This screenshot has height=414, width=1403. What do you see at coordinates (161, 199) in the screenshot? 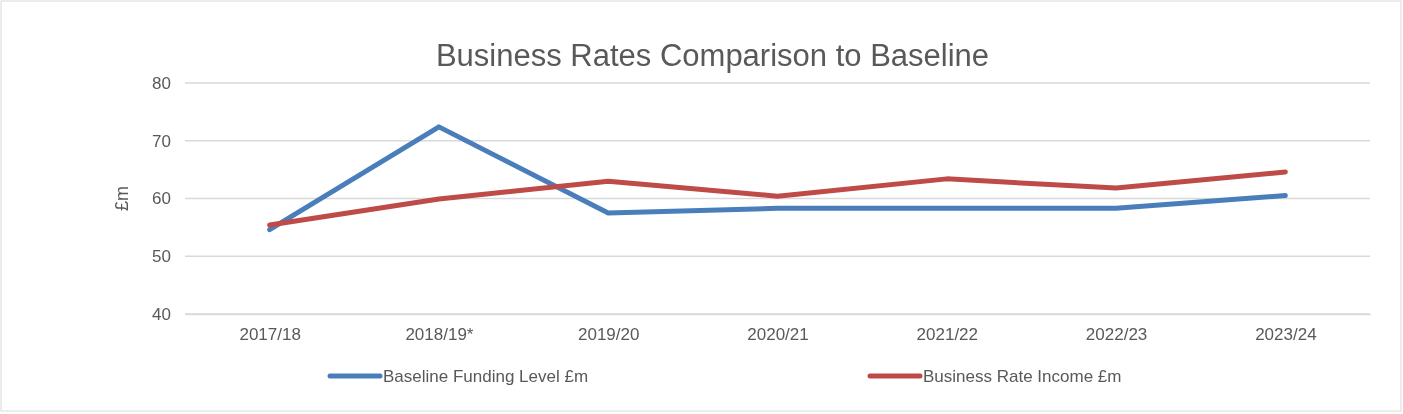
I see `y-tick-label: 60` at bounding box center [161, 199].